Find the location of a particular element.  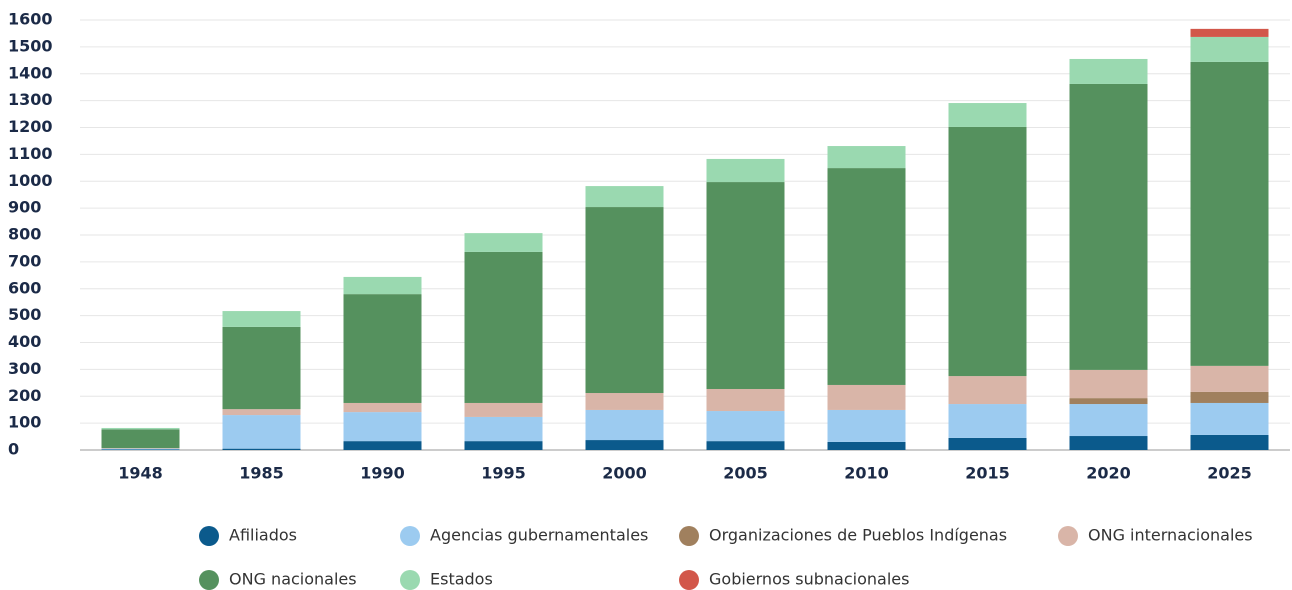

x-tick-label: 1985 is located at coordinates (261, 473).